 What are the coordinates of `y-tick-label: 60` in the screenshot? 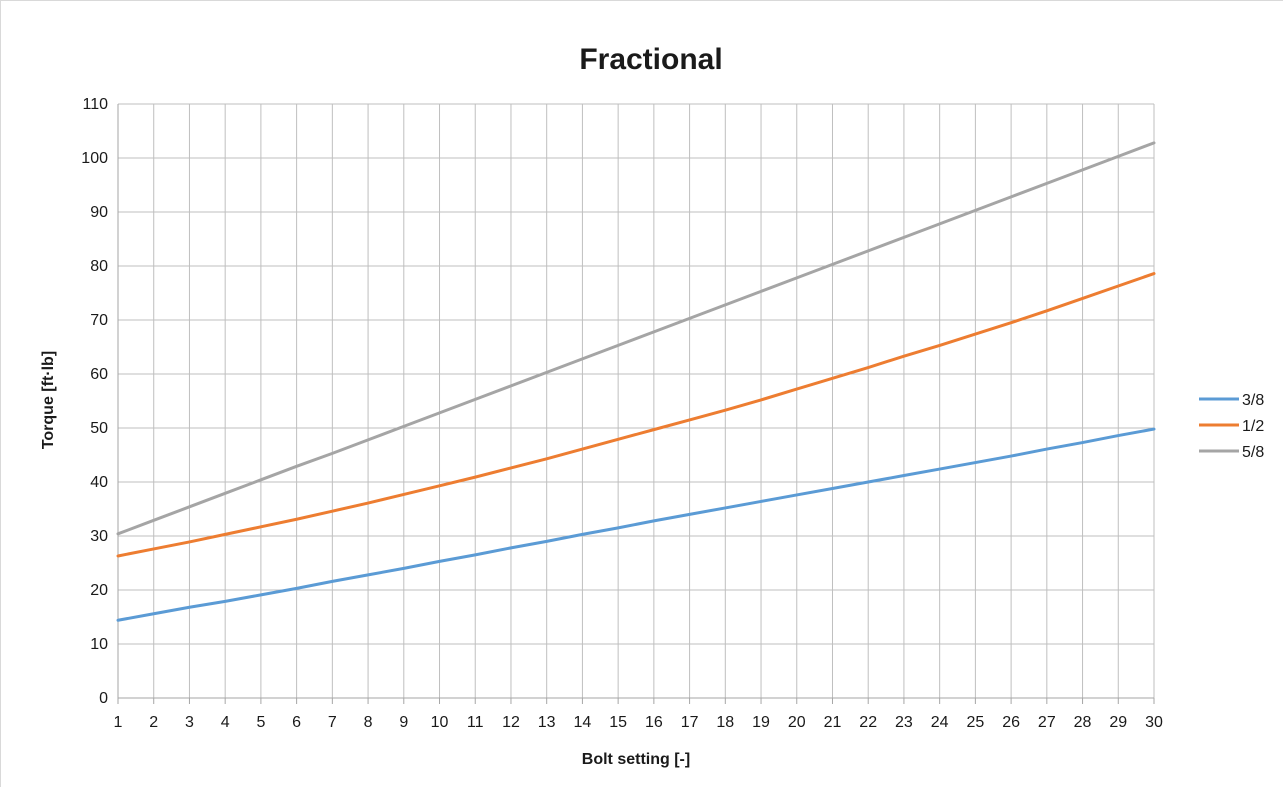 It's located at (99, 374).